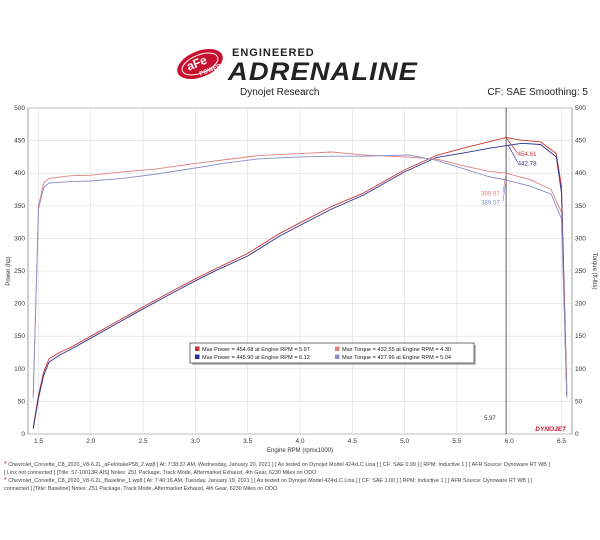  I want to click on x-tick-label: 6.5, so click(561, 441).